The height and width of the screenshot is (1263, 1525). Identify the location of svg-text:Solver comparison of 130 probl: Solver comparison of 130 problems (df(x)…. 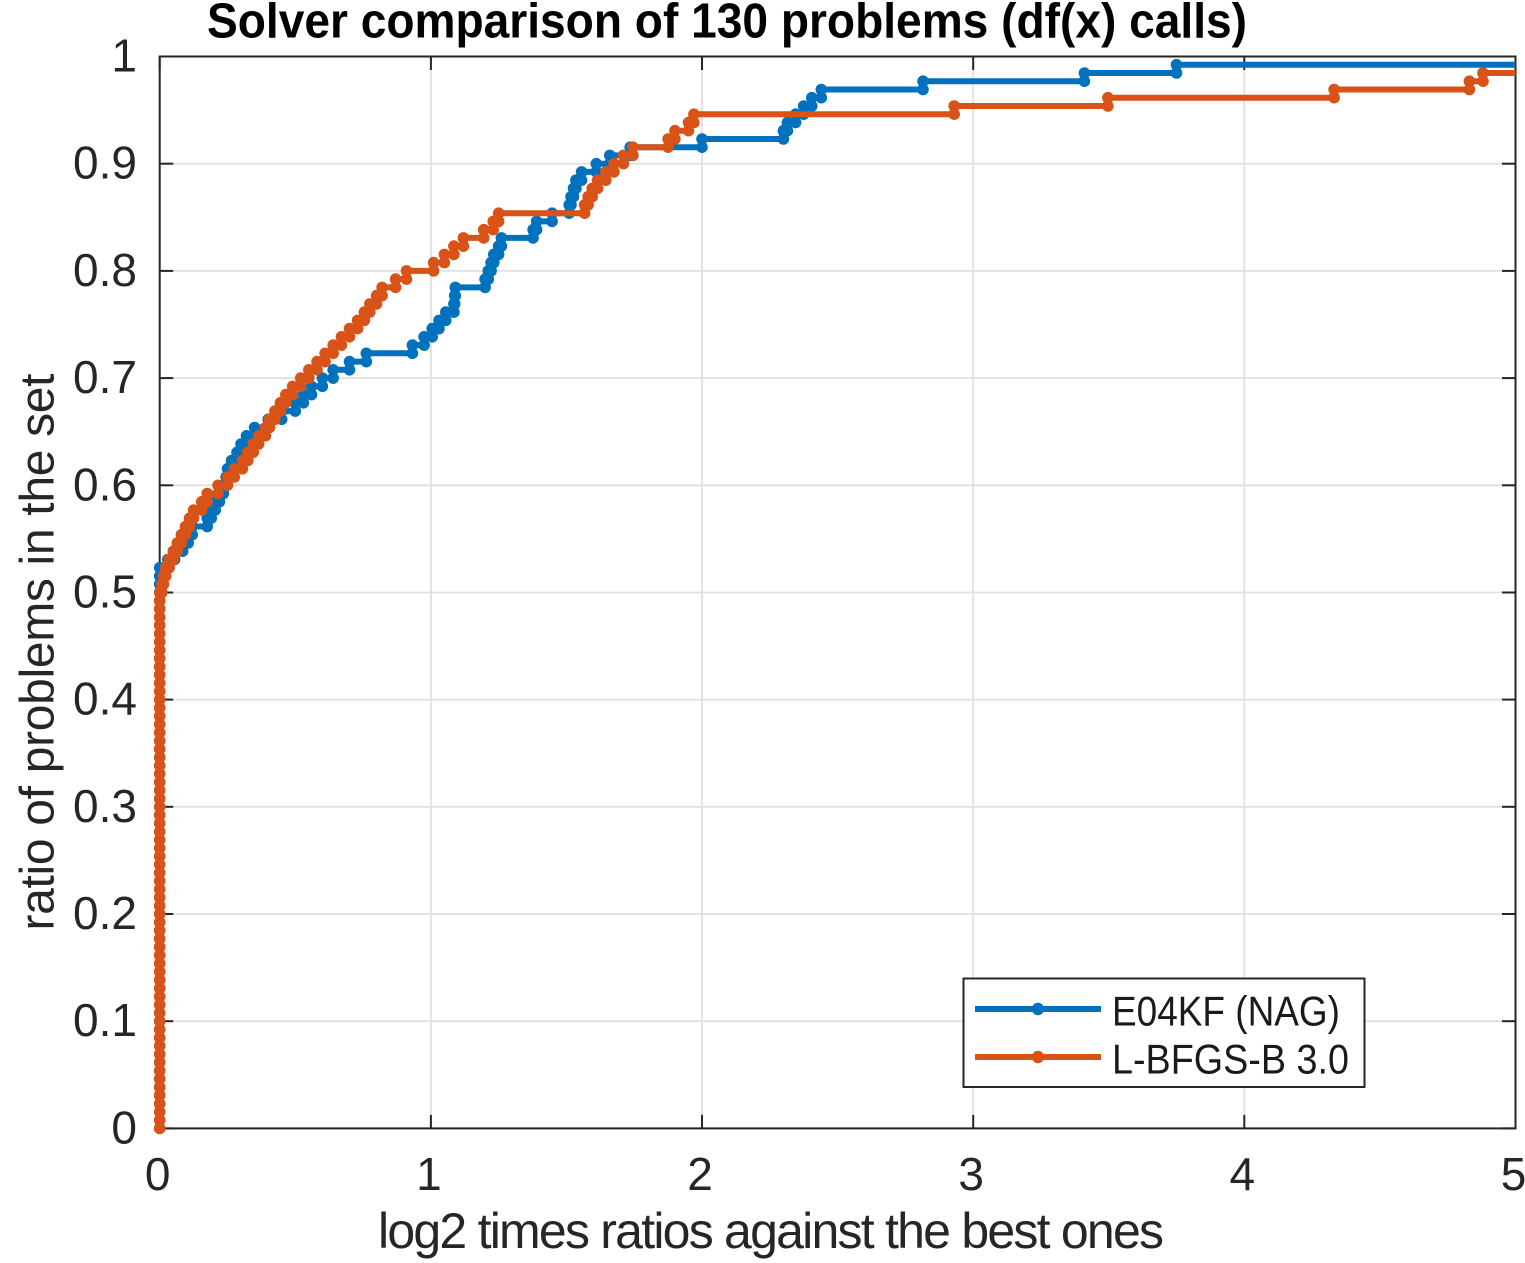
(727, 24).